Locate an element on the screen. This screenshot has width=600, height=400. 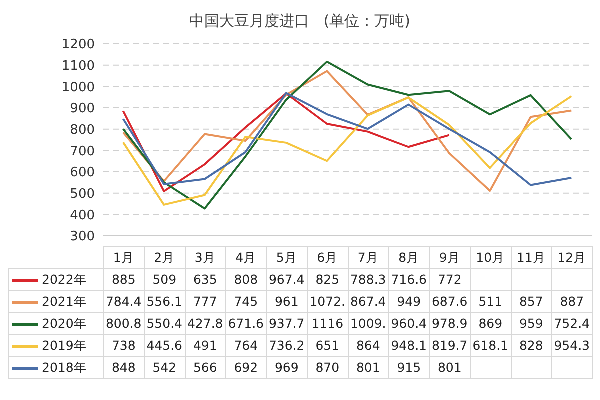
data-label: 784.4 is located at coordinates (124, 301).